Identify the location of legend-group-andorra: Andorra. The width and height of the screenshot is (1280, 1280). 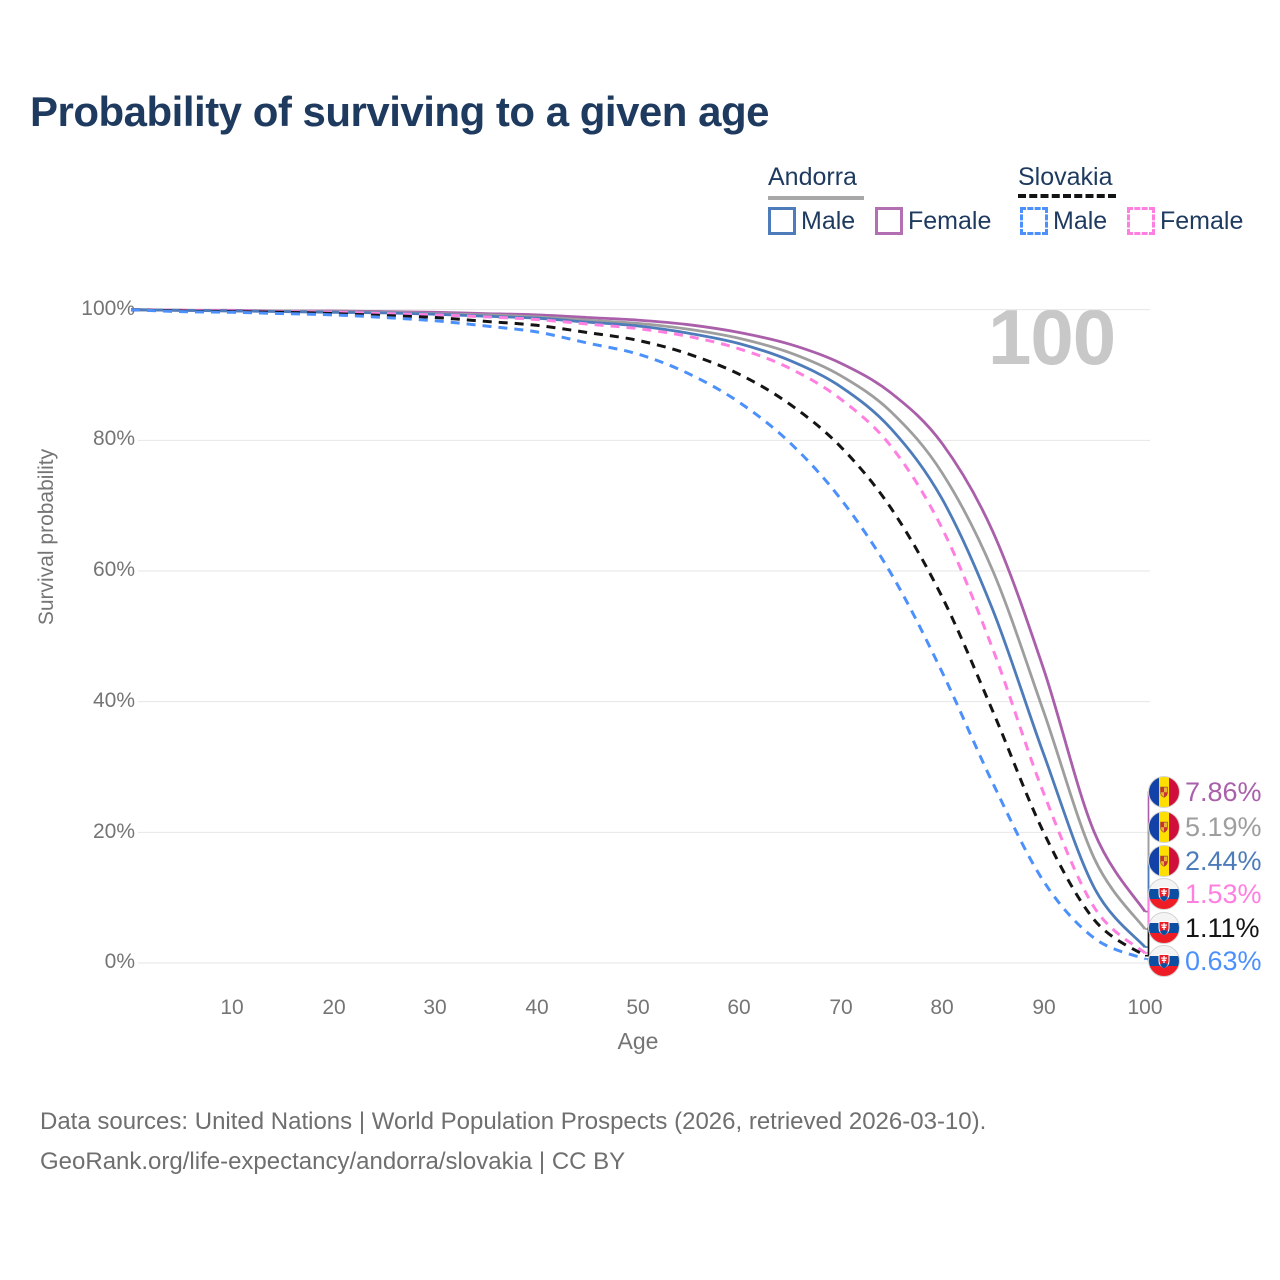
(812, 177).